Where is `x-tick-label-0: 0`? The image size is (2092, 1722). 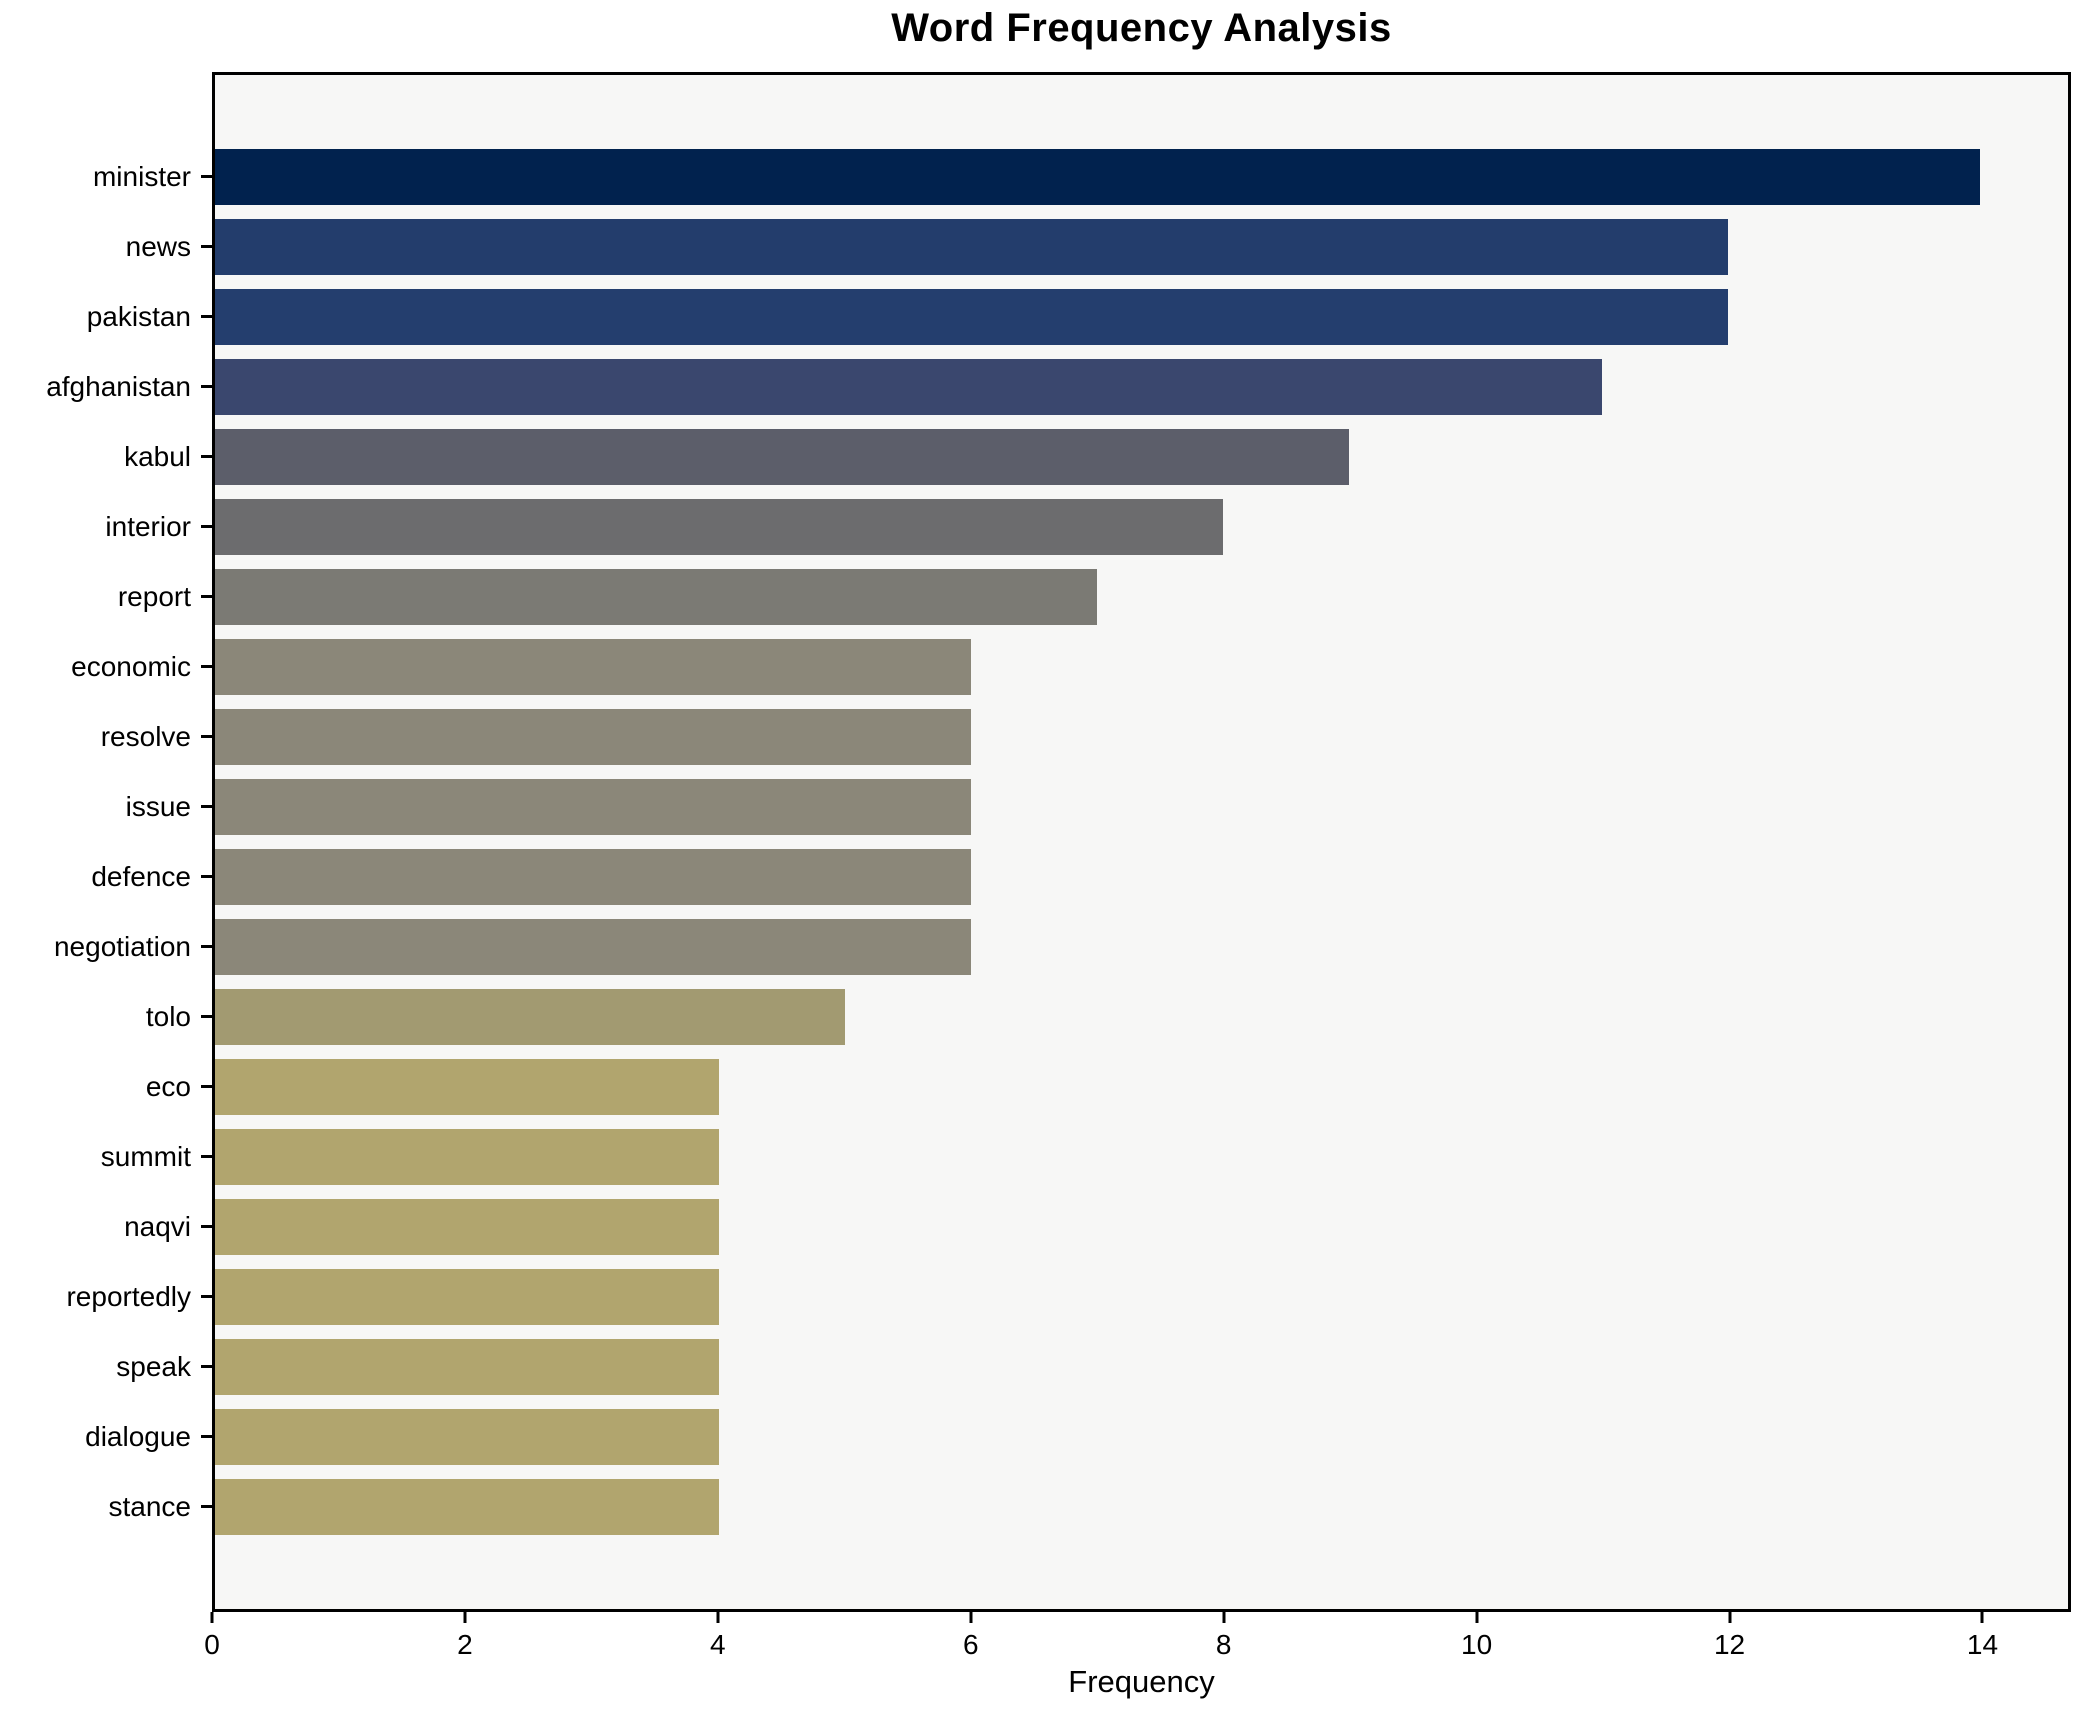
x-tick-label-0: 0 is located at coordinates (212, 1644).